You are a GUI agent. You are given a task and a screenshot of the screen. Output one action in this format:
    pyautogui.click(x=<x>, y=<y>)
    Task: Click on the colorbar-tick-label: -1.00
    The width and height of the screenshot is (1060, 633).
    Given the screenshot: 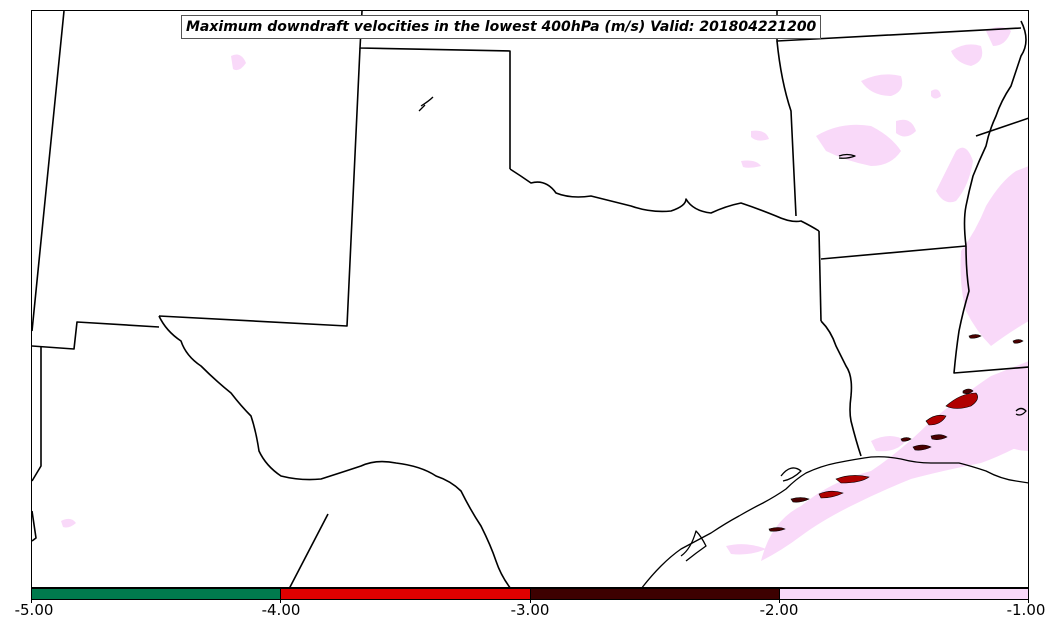 What is the action you would take?
    pyautogui.click(x=1026, y=610)
    